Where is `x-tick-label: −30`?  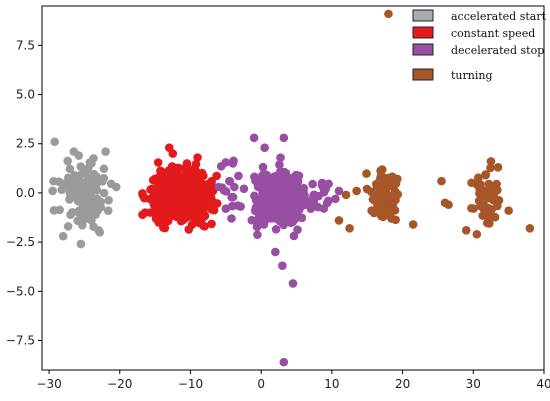 x-tick-label: −30 is located at coordinates (48, 384).